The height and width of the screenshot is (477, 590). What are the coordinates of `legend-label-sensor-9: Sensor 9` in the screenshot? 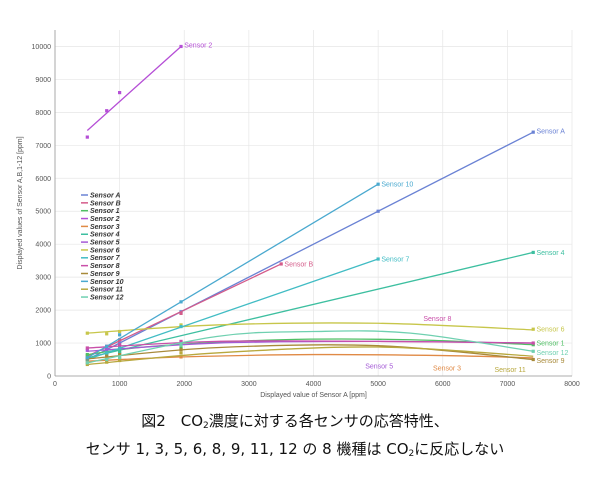 It's located at (105, 274).